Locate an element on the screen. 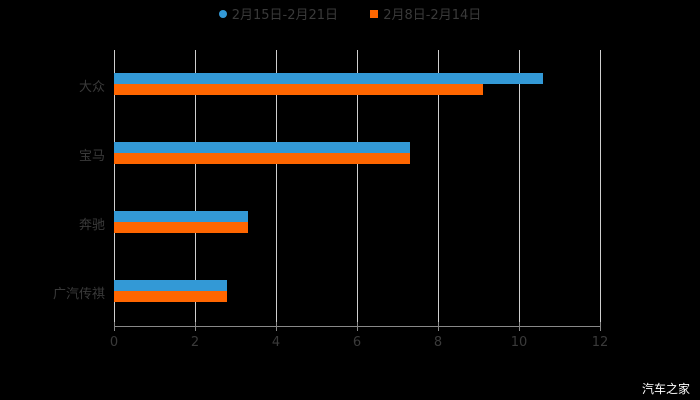 The height and width of the screenshot is (400, 700). legend-item-week-feb8-14: 2月8日-2月14日 is located at coordinates (425, 13).